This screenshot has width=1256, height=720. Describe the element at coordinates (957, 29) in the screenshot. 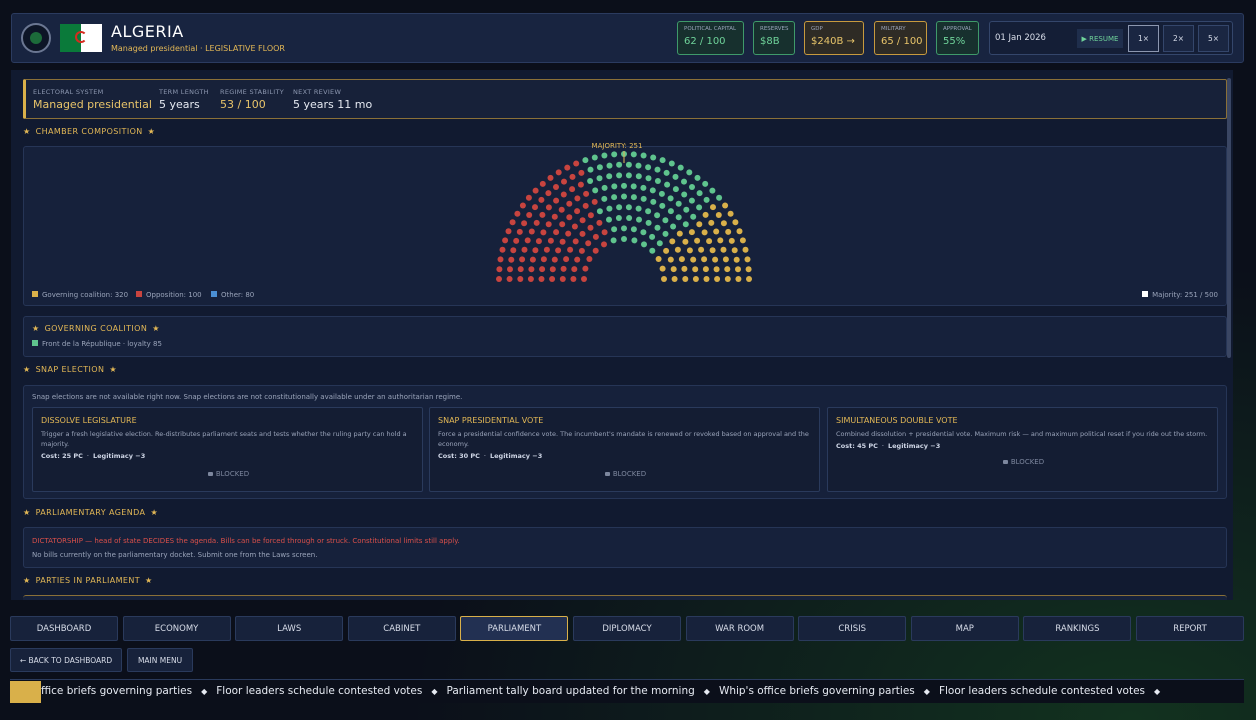

I see `stat-label: APPROVAL` at that location.